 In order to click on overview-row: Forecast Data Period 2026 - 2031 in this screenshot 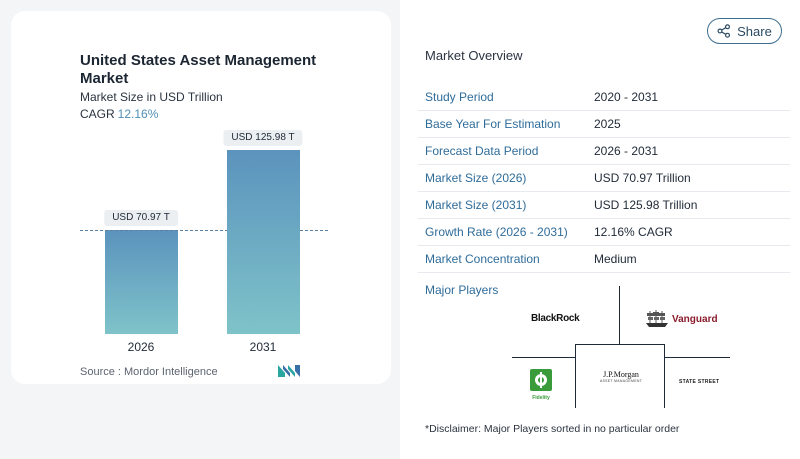, I will do `click(604, 151)`.